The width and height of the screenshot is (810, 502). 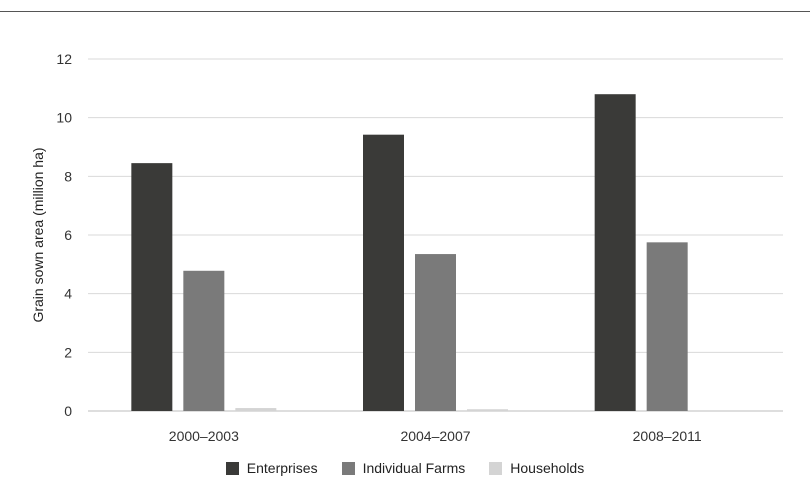 I want to click on top-rule, so click(x=405, y=11).